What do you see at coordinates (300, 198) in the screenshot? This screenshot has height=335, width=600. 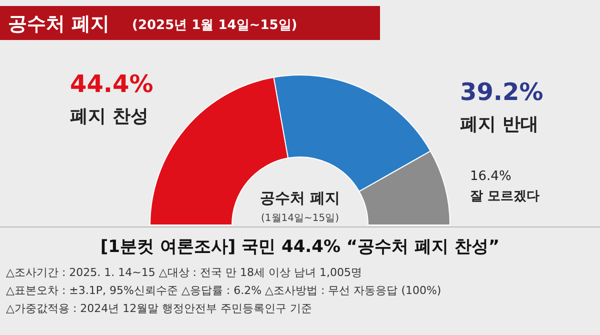 I see `text: 공수처 폐지` at bounding box center [300, 198].